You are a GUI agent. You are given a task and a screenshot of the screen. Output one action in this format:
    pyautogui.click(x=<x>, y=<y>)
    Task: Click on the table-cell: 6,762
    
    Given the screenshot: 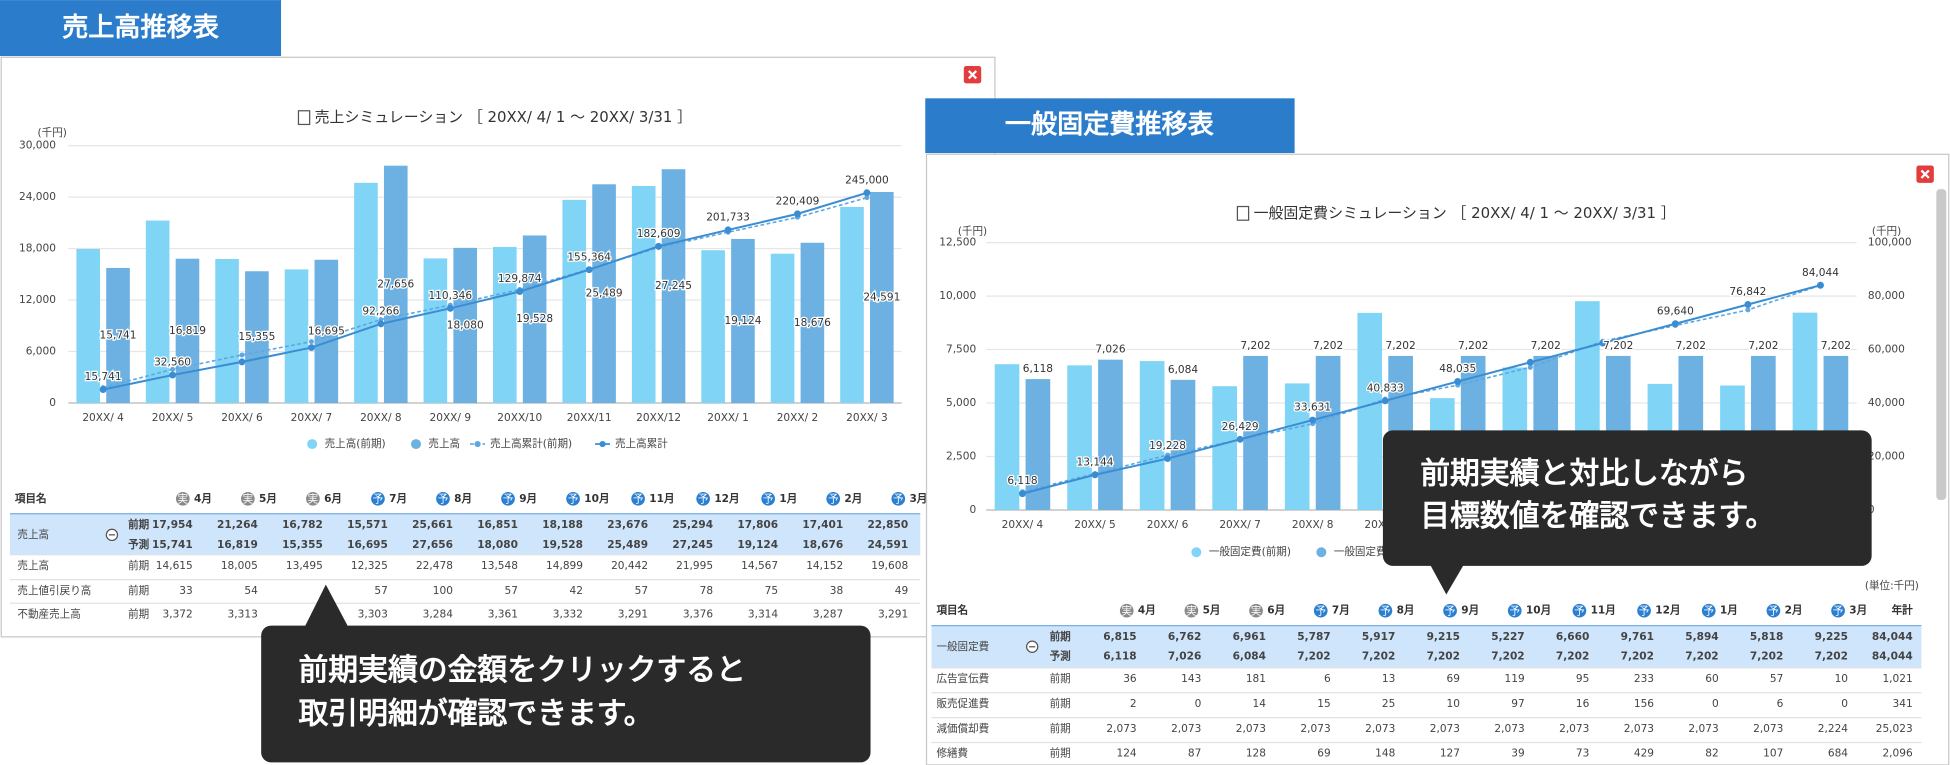 What is the action you would take?
    pyautogui.click(x=1184, y=637)
    